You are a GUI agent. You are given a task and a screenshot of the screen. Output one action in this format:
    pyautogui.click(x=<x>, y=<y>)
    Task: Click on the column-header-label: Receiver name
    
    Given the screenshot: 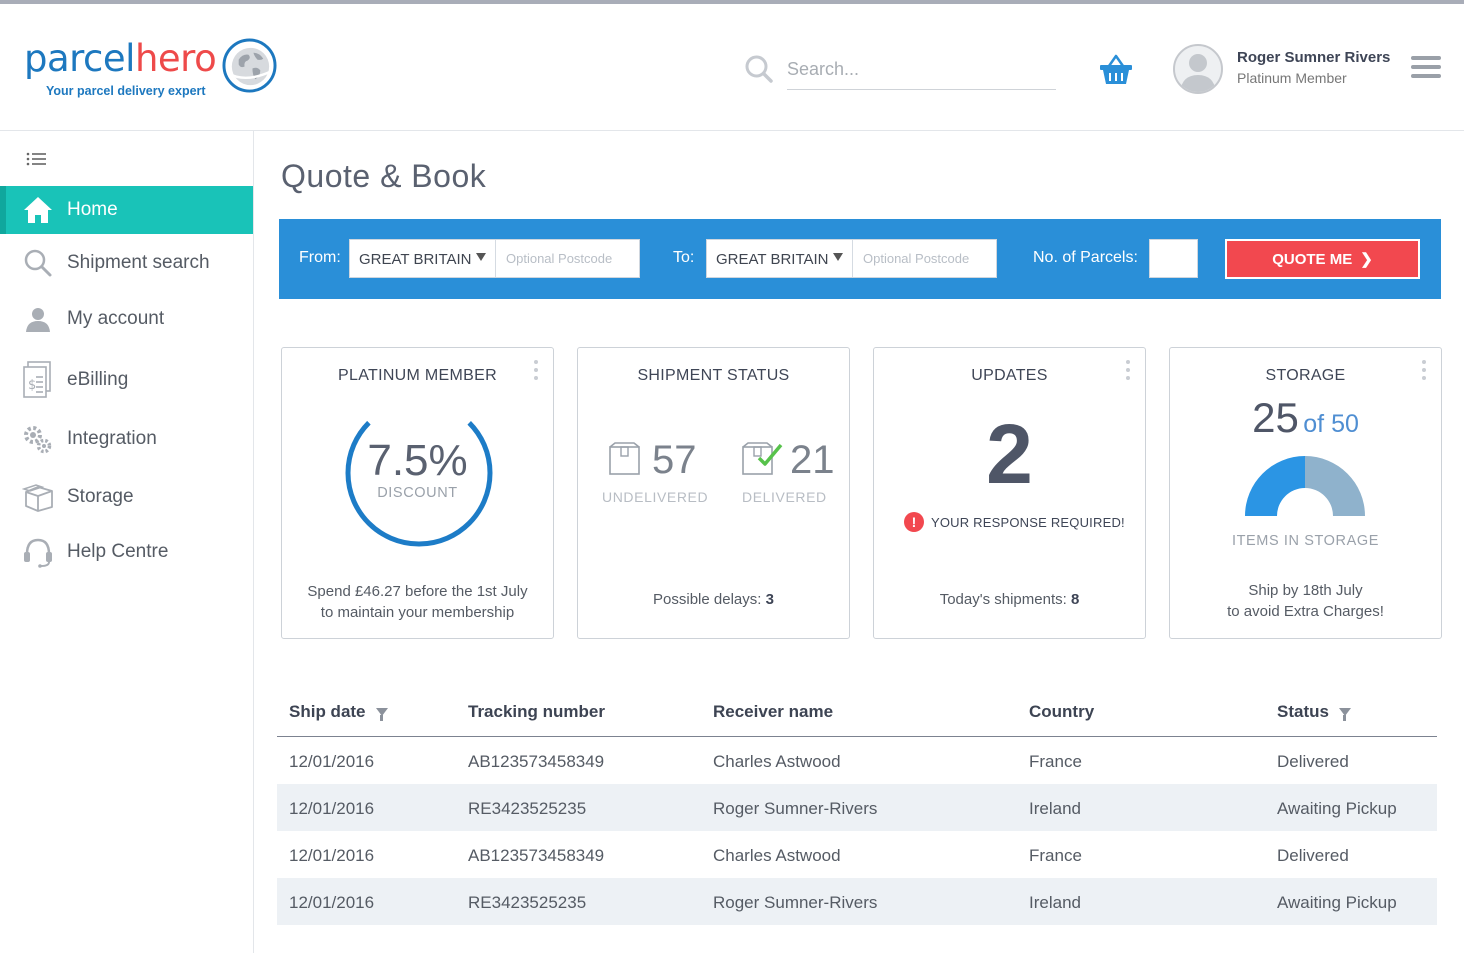 What is the action you would take?
    pyautogui.click(x=773, y=711)
    